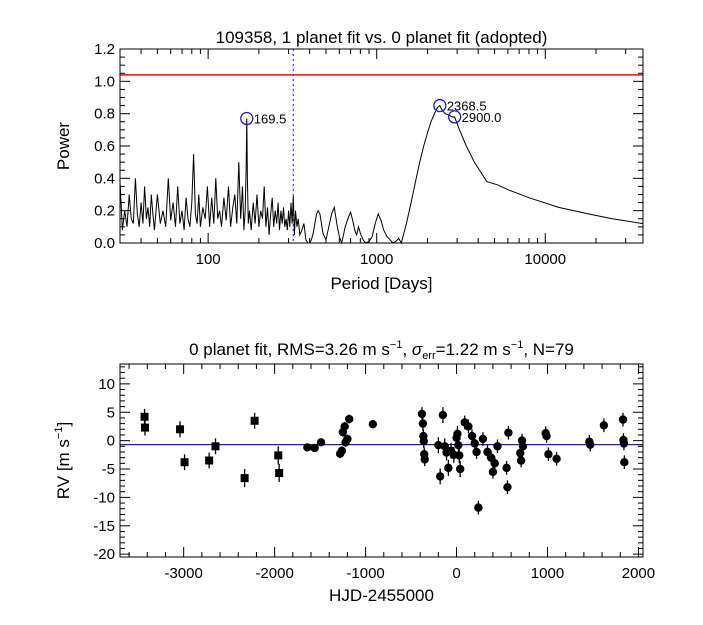  Describe the element at coordinates (106, 384) in the screenshot. I see `y-tick-label: 10` at that location.